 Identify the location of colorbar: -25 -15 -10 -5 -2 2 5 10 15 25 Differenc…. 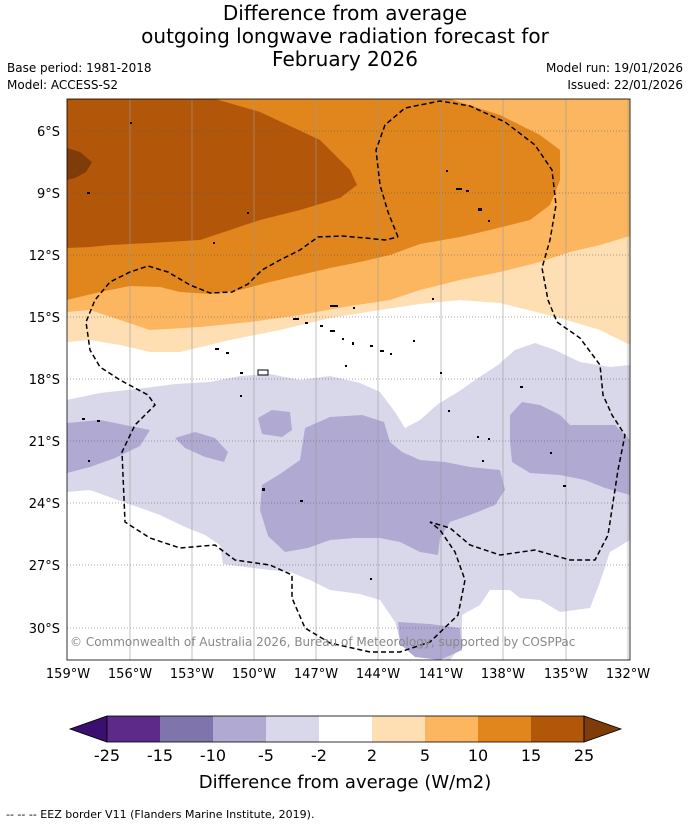
(345, 754).